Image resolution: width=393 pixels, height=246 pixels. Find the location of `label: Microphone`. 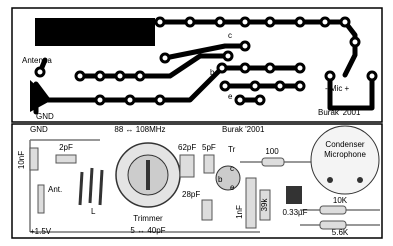

label: Microphone is located at coordinates (345, 154).